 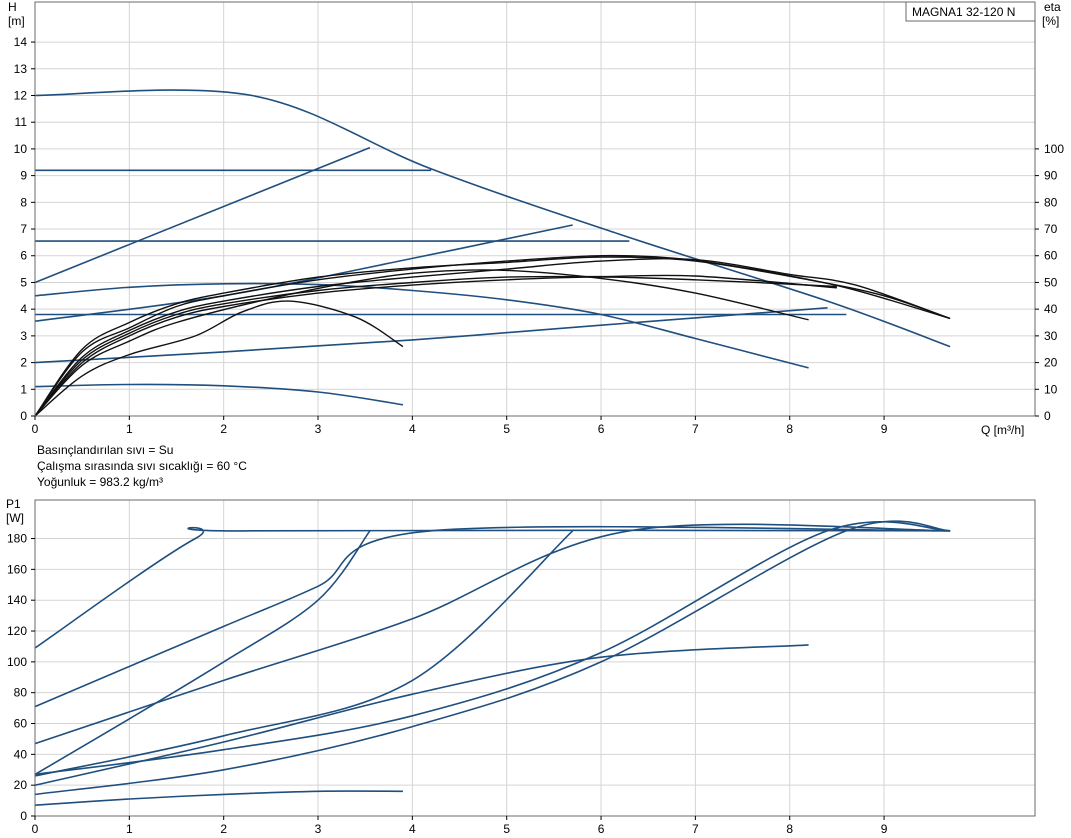 I want to click on power-xtick-label: 4, so click(x=412, y=827).